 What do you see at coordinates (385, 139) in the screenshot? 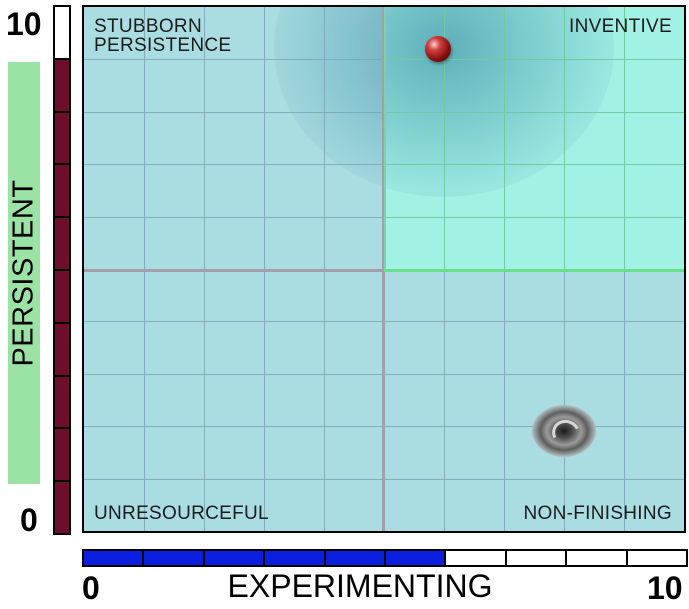
I see `divider-vertical-highlight` at bounding box center [385, 139].